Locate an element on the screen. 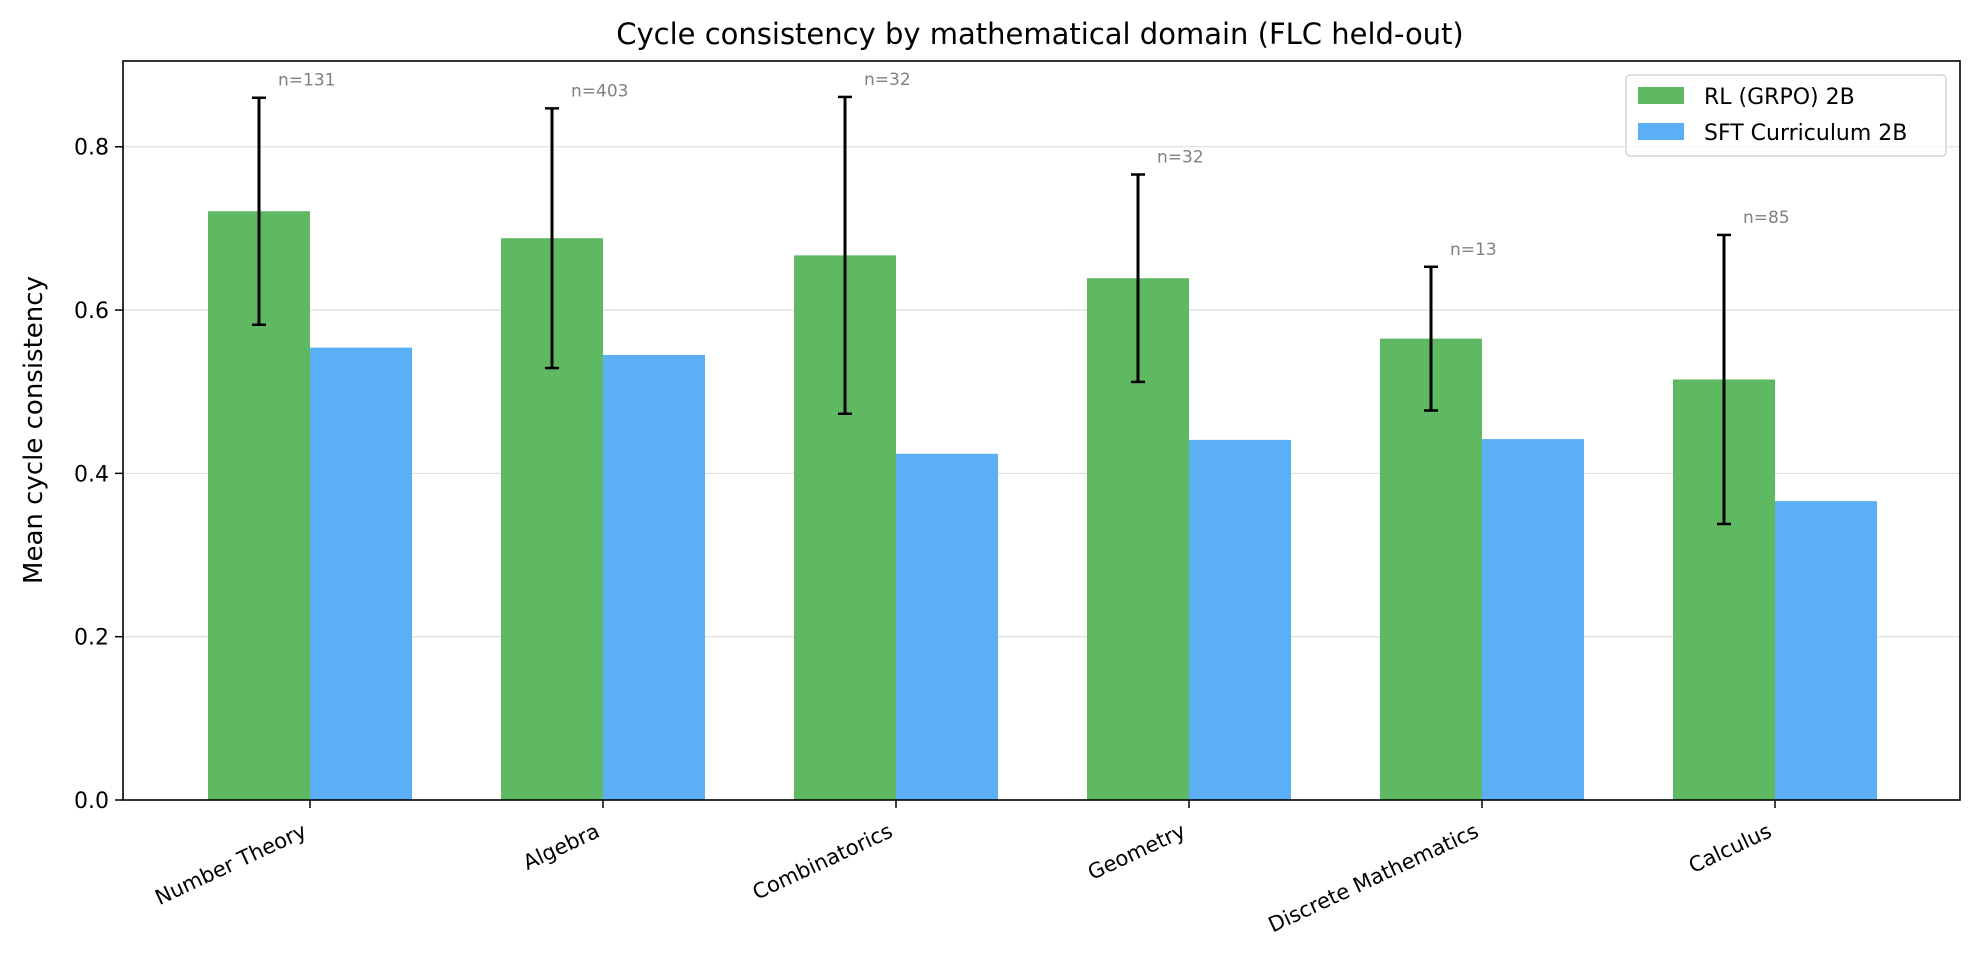  y-axis-ticks: 0.0 0.2 0.4 0.6 0.8 is located at coordinates (98, 475).